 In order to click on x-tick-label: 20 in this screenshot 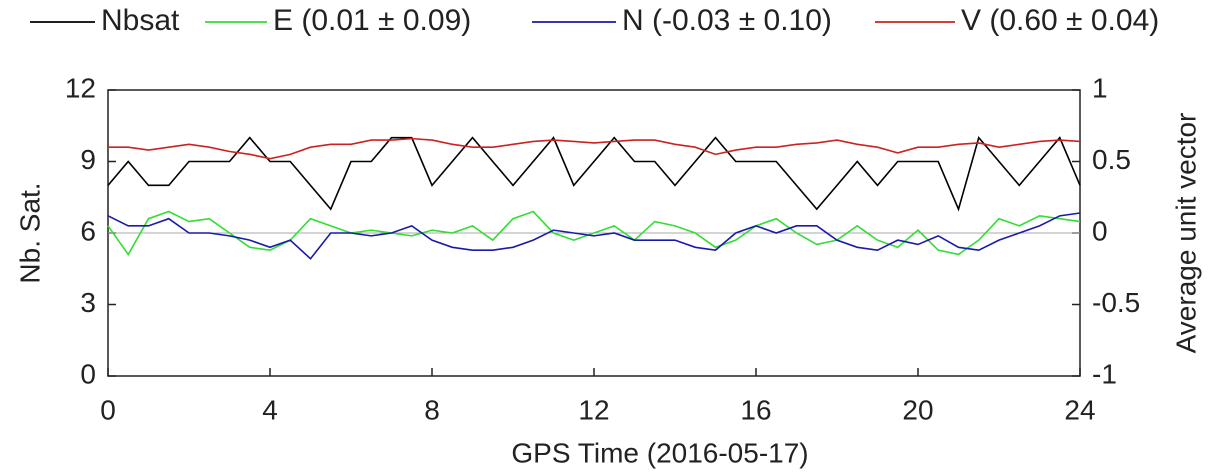, I will do `click(917, 409)`.